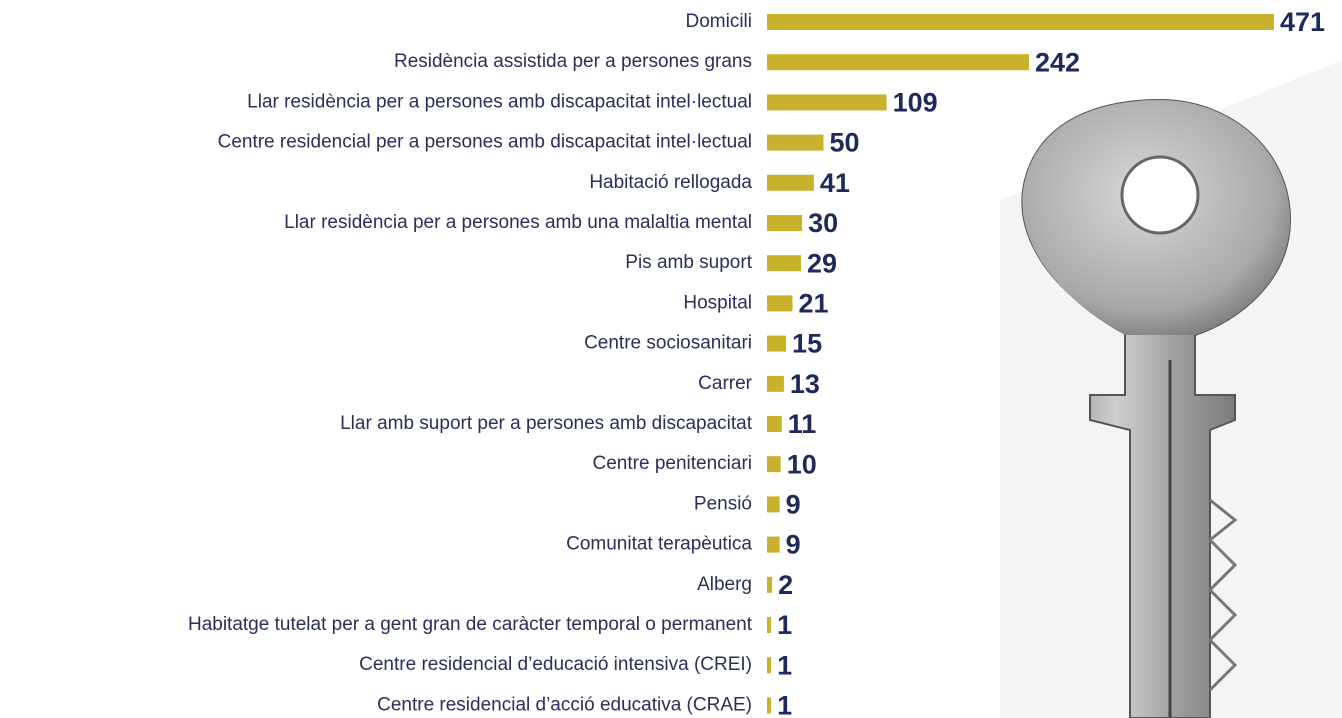 The image size is (1342, 718). What do you see at coordinates (823, 223) in the screenshot?
I see `value-label: 30` at bounding box center [823, 223].